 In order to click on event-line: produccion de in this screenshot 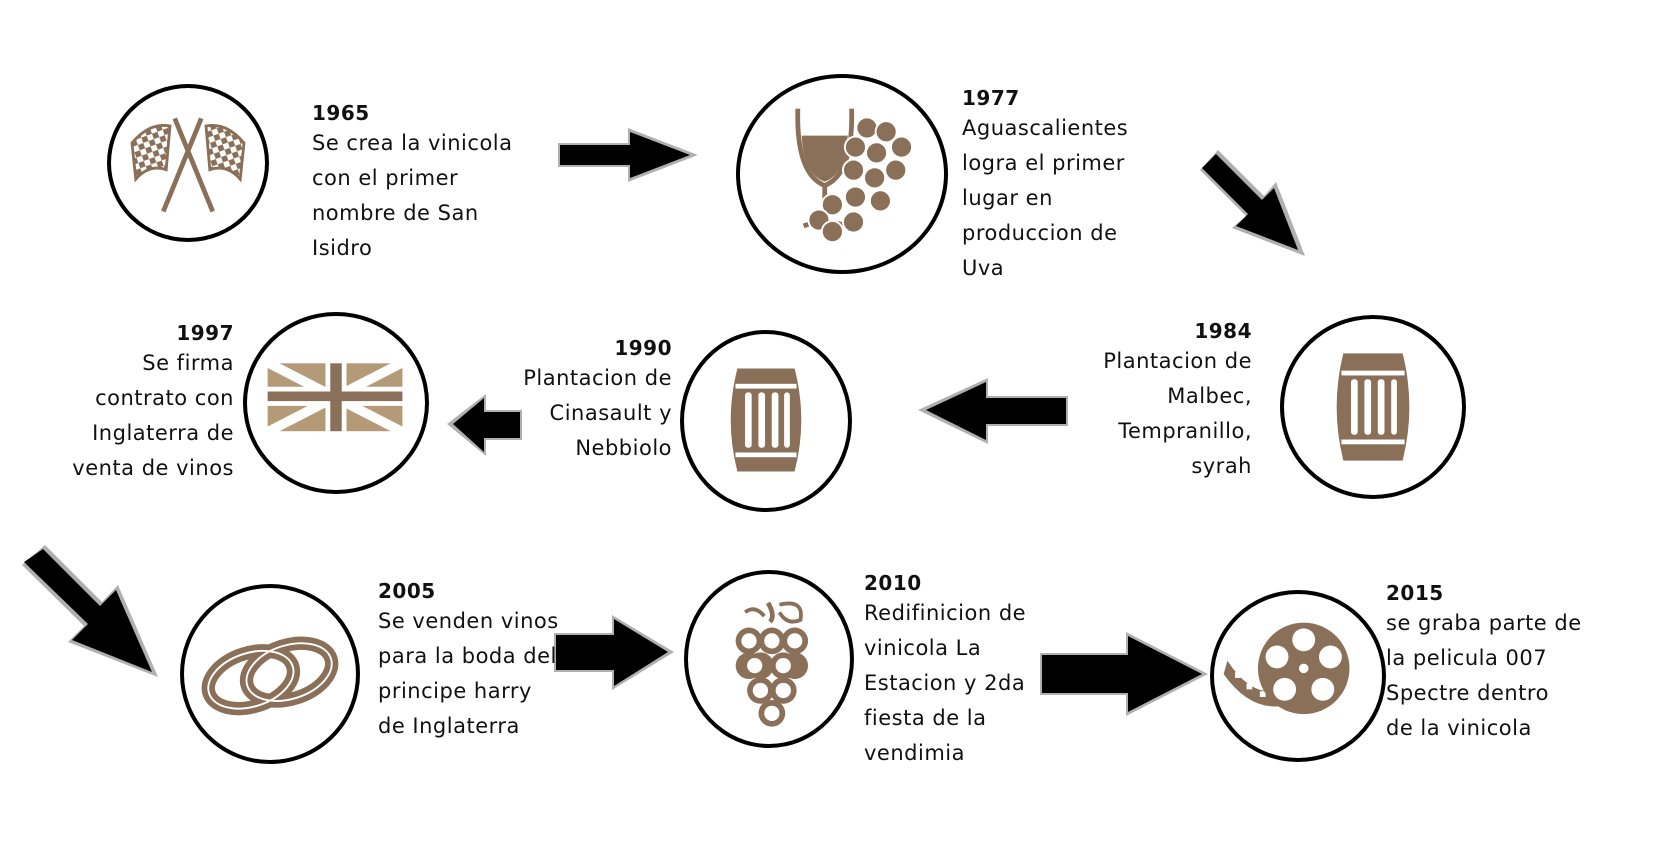, I will do `click(1040, 233)`.